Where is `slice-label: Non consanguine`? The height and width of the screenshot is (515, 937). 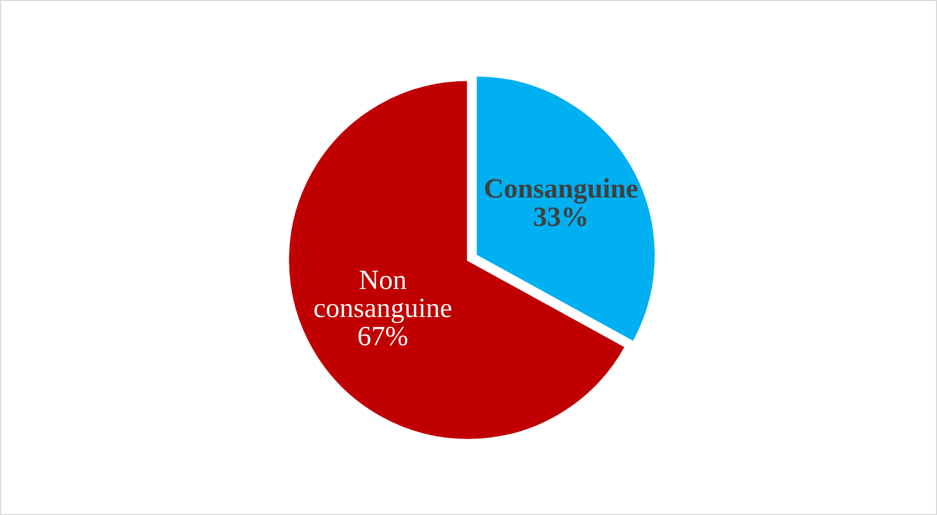
slice-label: Non consanguine is located at coordinates (383, 297).